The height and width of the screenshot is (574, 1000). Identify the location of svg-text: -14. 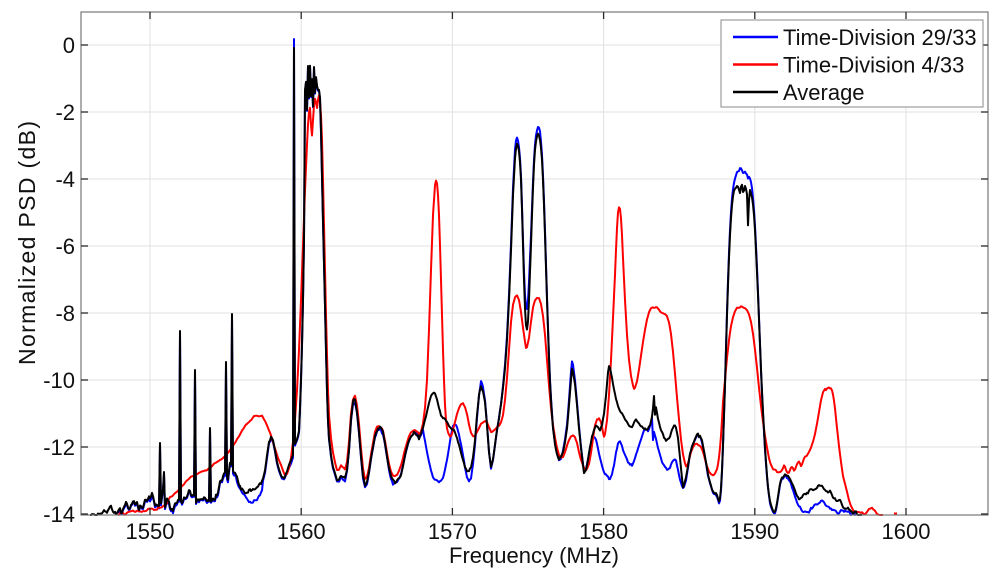
(59, 514).